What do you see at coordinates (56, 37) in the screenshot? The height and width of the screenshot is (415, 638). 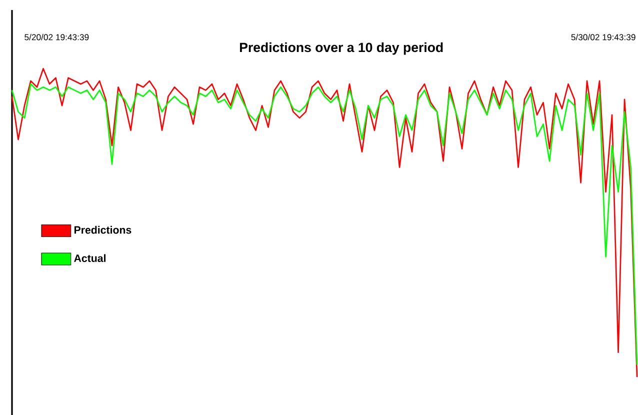 I see `text: 5/20/02 19:43:39` at bounding box center [56, 37].